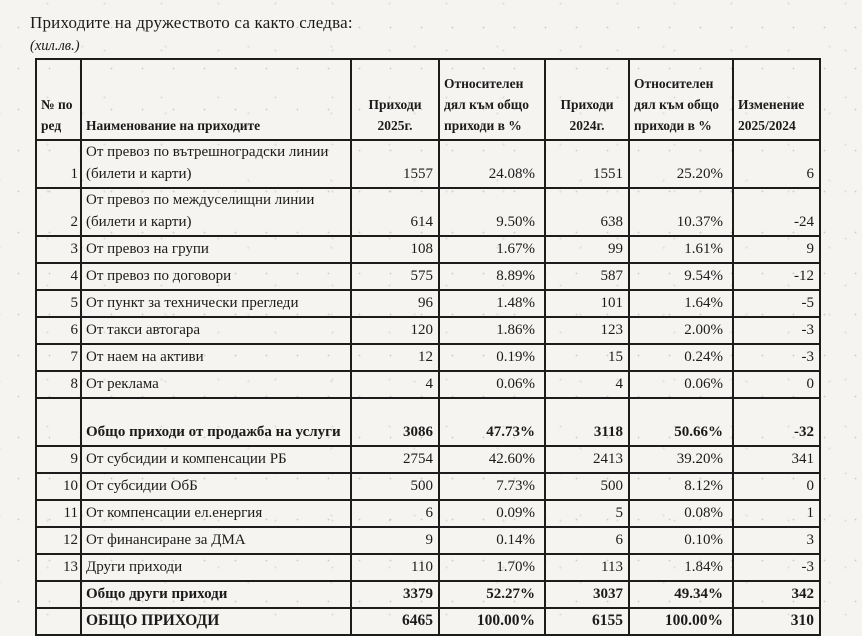 The height and width of the screenshot is (636, 862). What do you see at coordinates (216, 330) in the screenshot?
I see `cell-name: От такси автогара` at bounding box center [216, 330].